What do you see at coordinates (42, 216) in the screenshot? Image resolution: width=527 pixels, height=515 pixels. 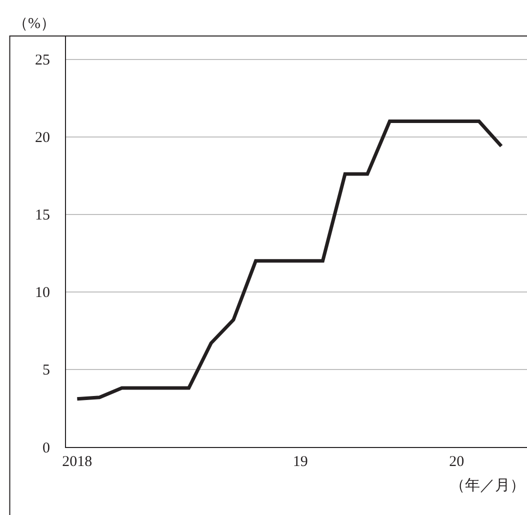 I see `y-tick-label: 15` at bounding box center [42, 216].